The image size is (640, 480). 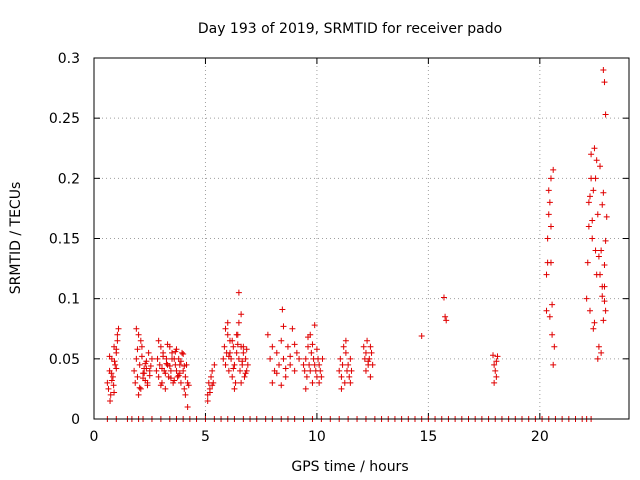 I want to click on y-axis-label: SRMTID / TECUs, so click(x=16, y=238).